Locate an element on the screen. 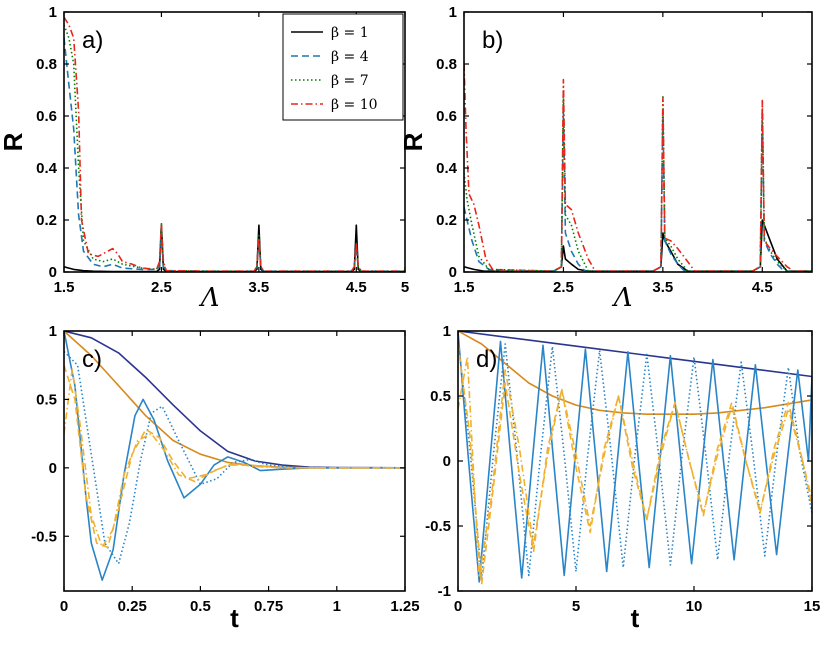 Image resolution: width=830 pixels, height=651 pixels. legend-entry: β = 4 is located at coordinates (350, 57).